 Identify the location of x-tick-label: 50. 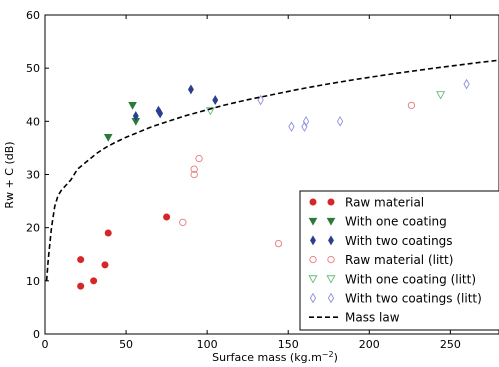
(126, 344).